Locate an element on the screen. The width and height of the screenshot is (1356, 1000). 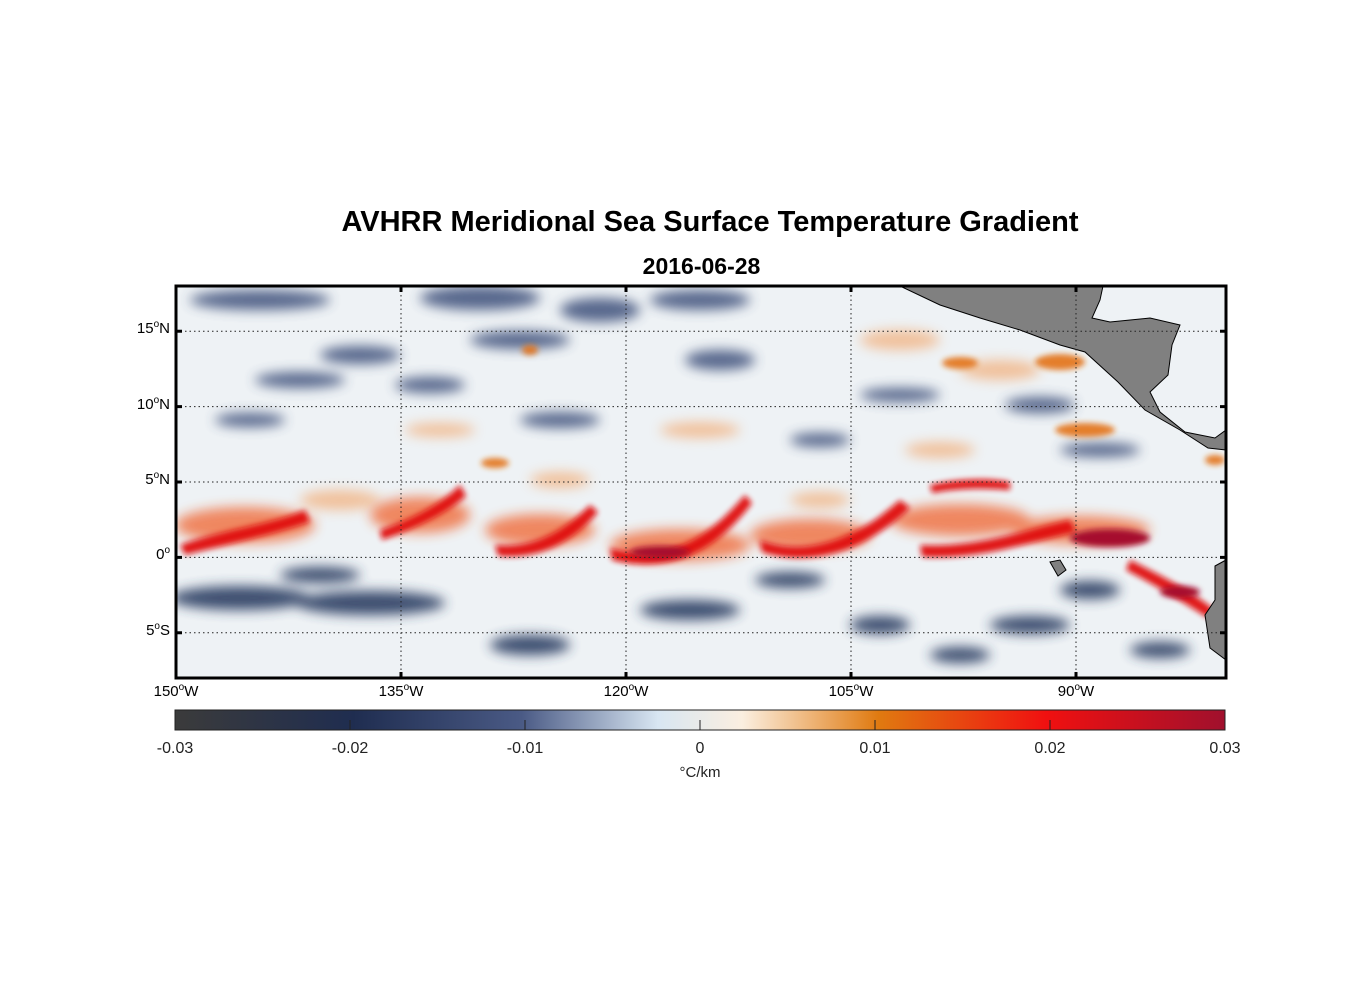
lon-label: 90oW is located at coordinates (1076, 691).